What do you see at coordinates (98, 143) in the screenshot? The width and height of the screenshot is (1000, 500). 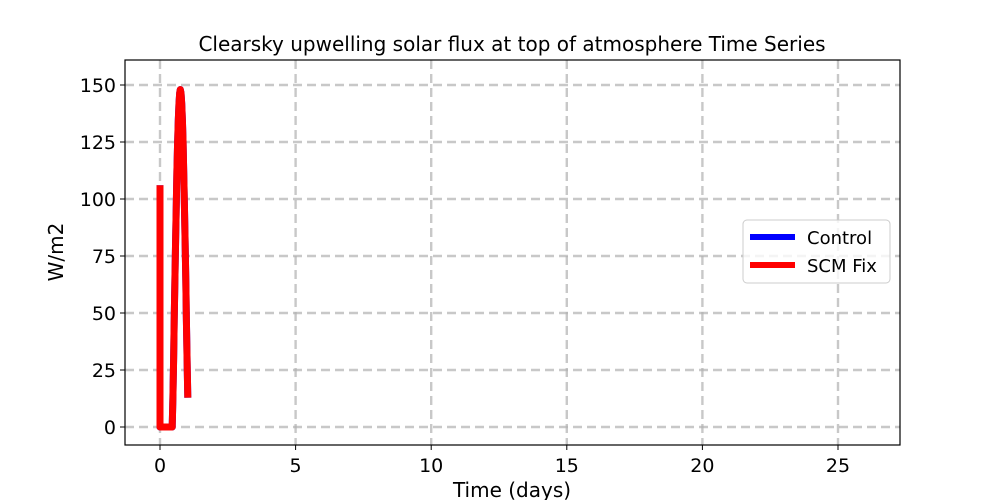 I see `y-tick-label: 125` at bounding box center [98, 143].